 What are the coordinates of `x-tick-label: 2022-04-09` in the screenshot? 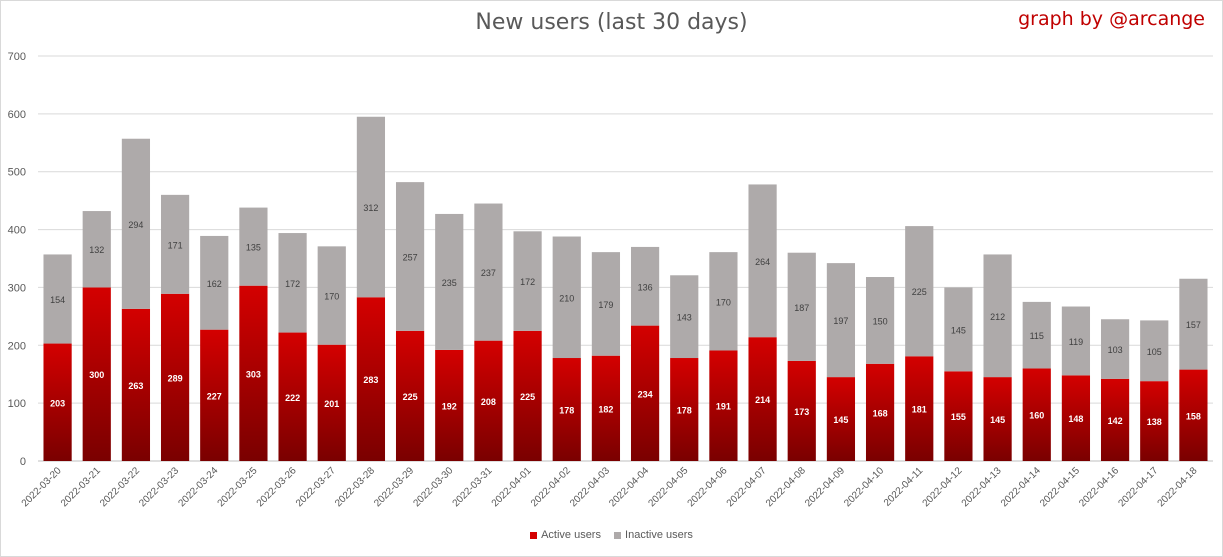 It's located at (825, 487).